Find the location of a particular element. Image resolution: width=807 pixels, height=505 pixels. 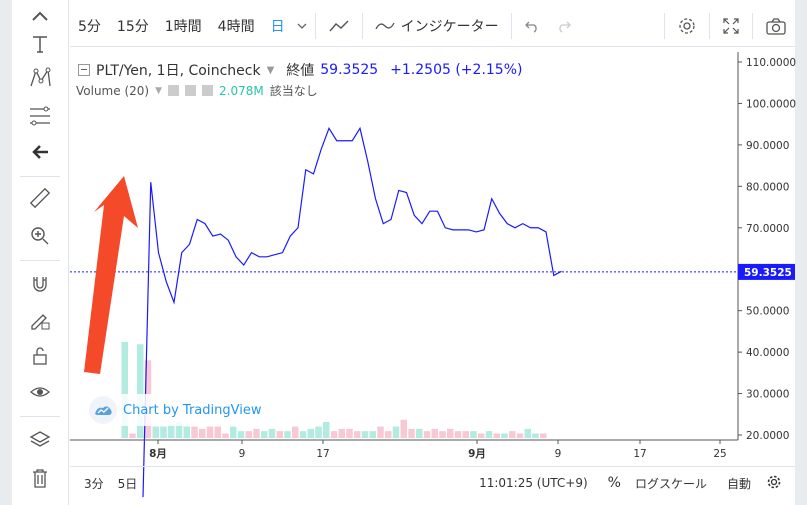

range-5d-button: 5日 is located at coordinates (127, 483).